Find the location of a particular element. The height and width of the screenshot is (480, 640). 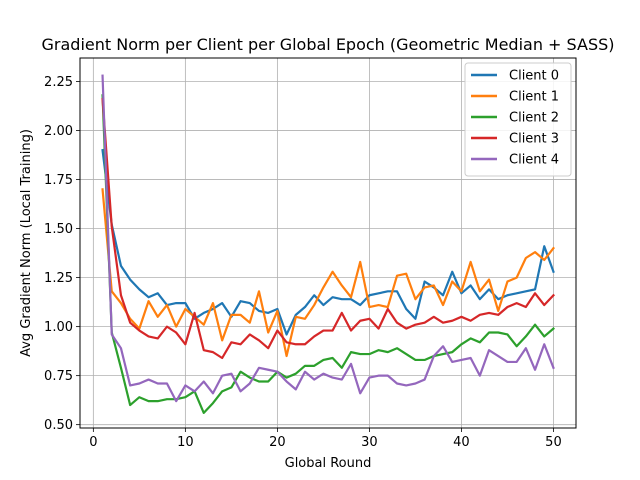

y-tick-label: 1.75 is located at coordinates (58, 180).